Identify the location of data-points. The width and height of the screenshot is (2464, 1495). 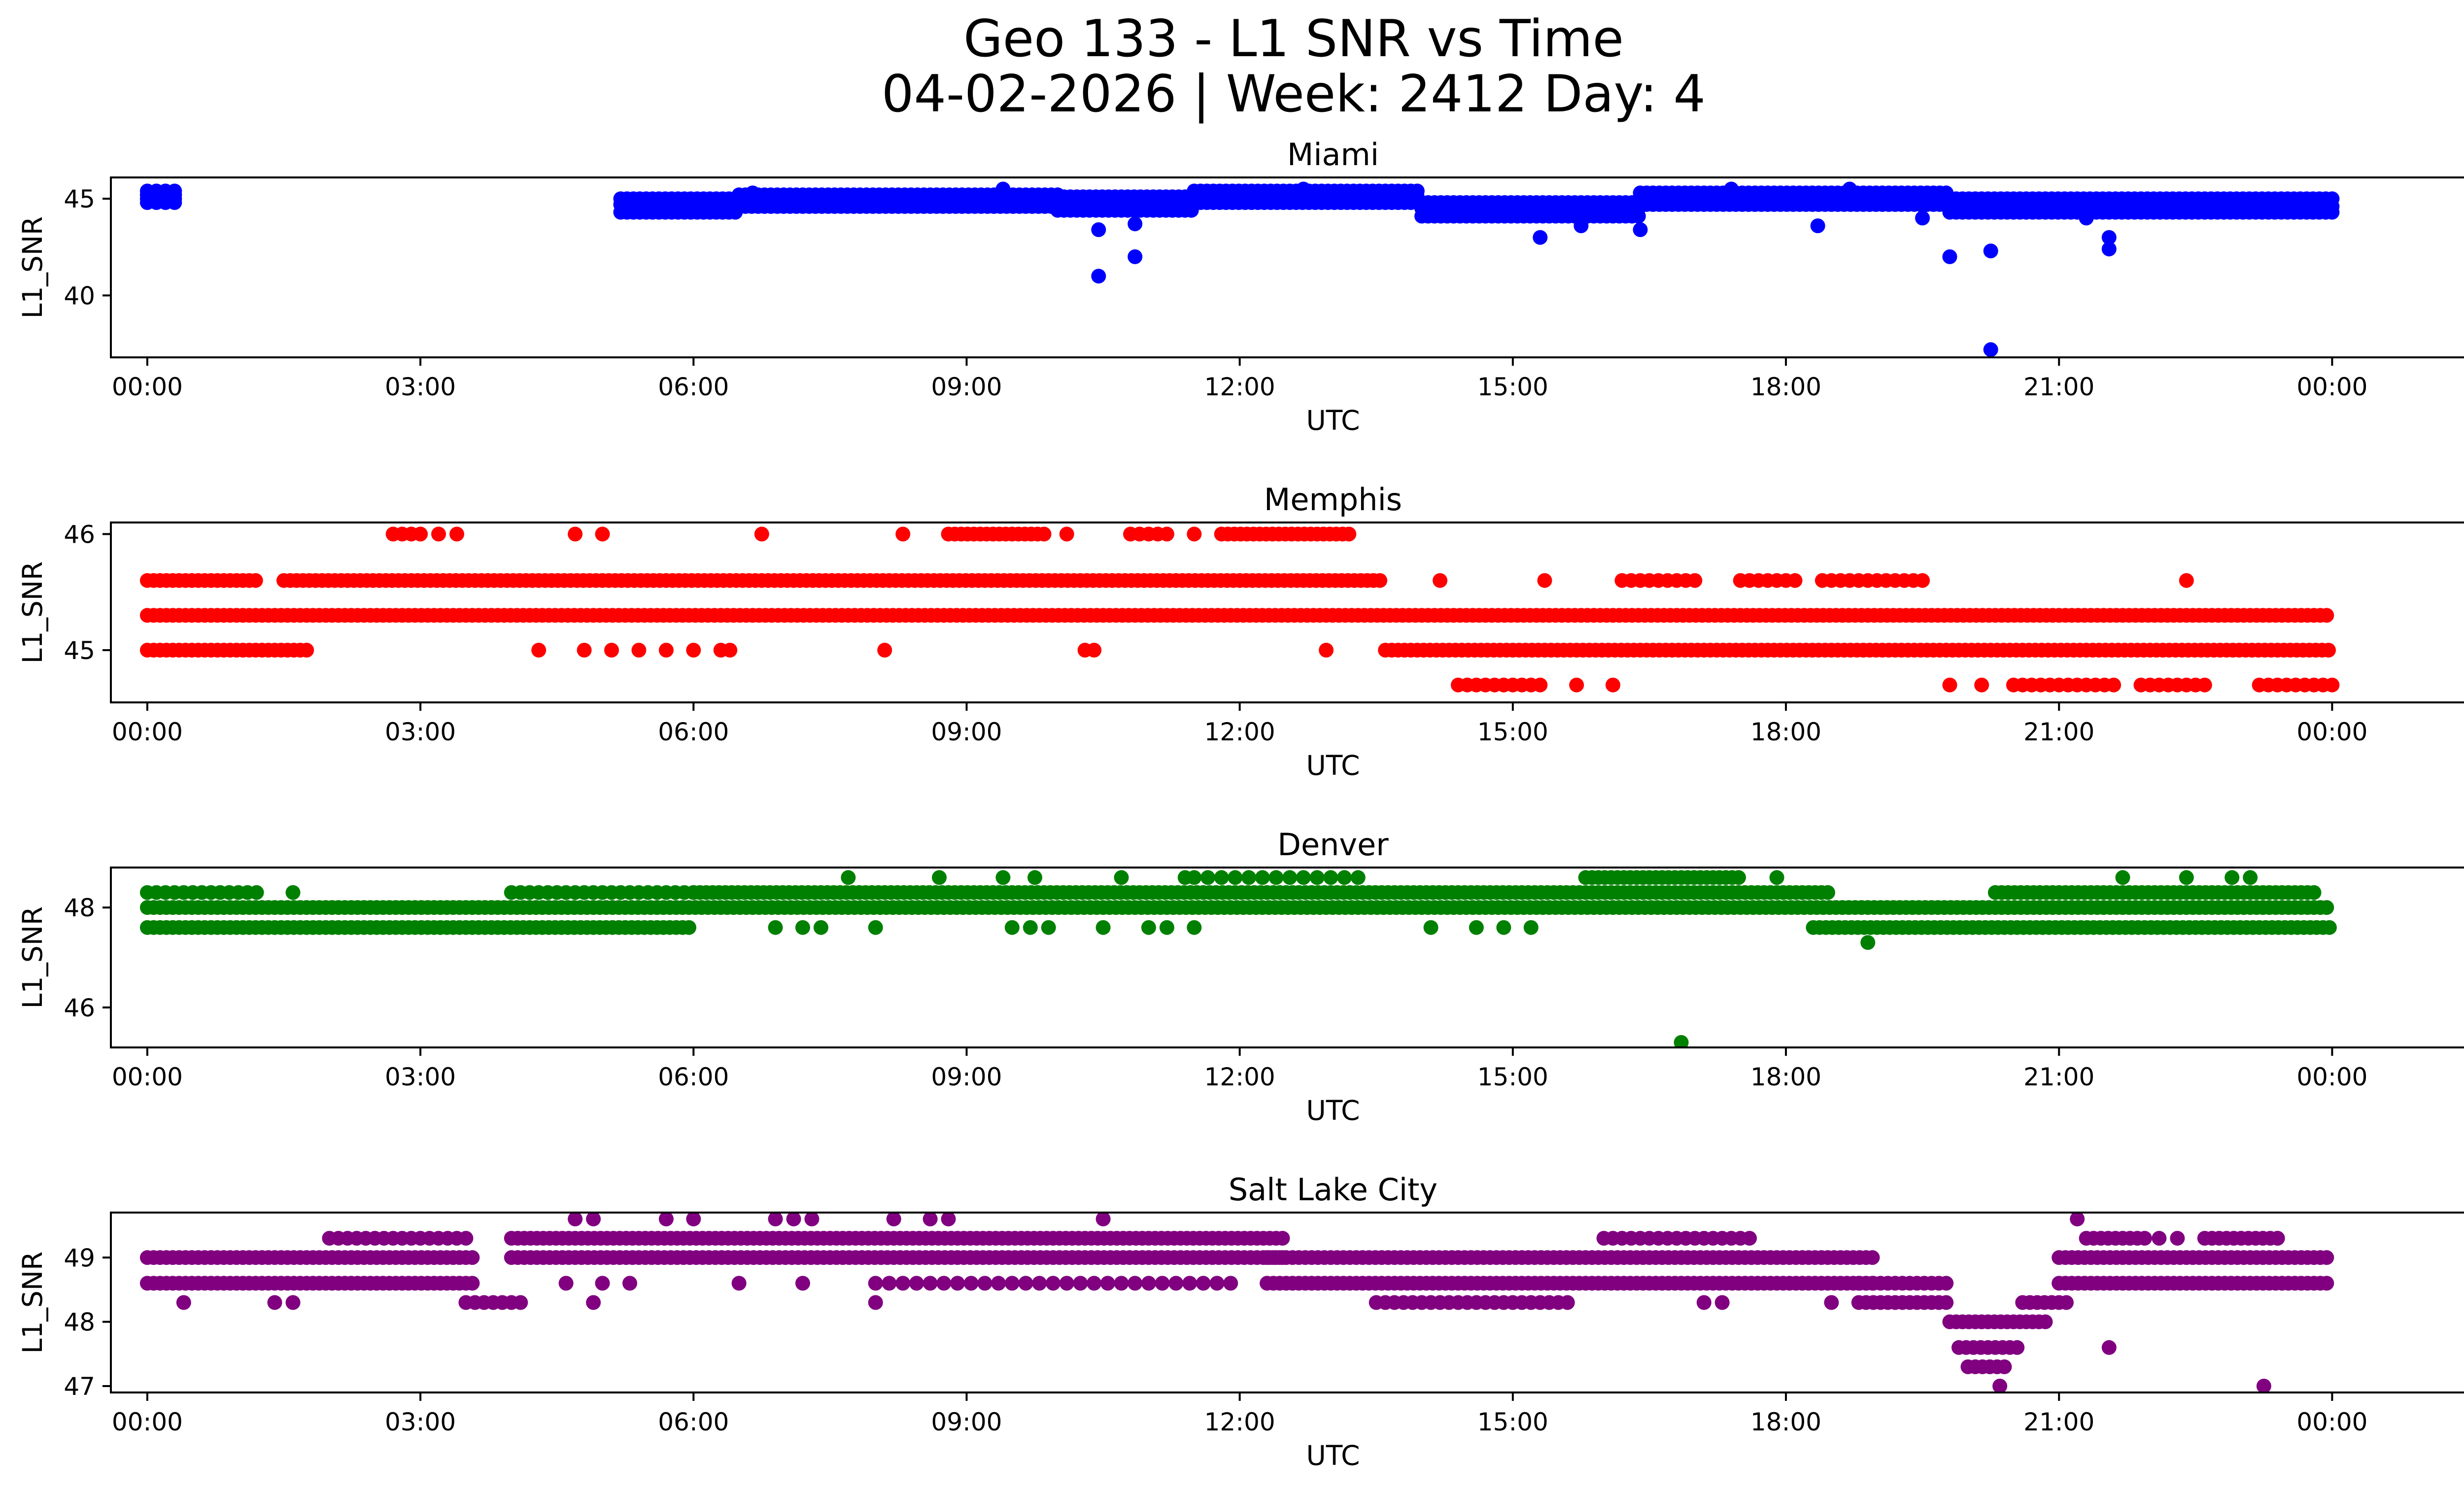
(1239, 269).